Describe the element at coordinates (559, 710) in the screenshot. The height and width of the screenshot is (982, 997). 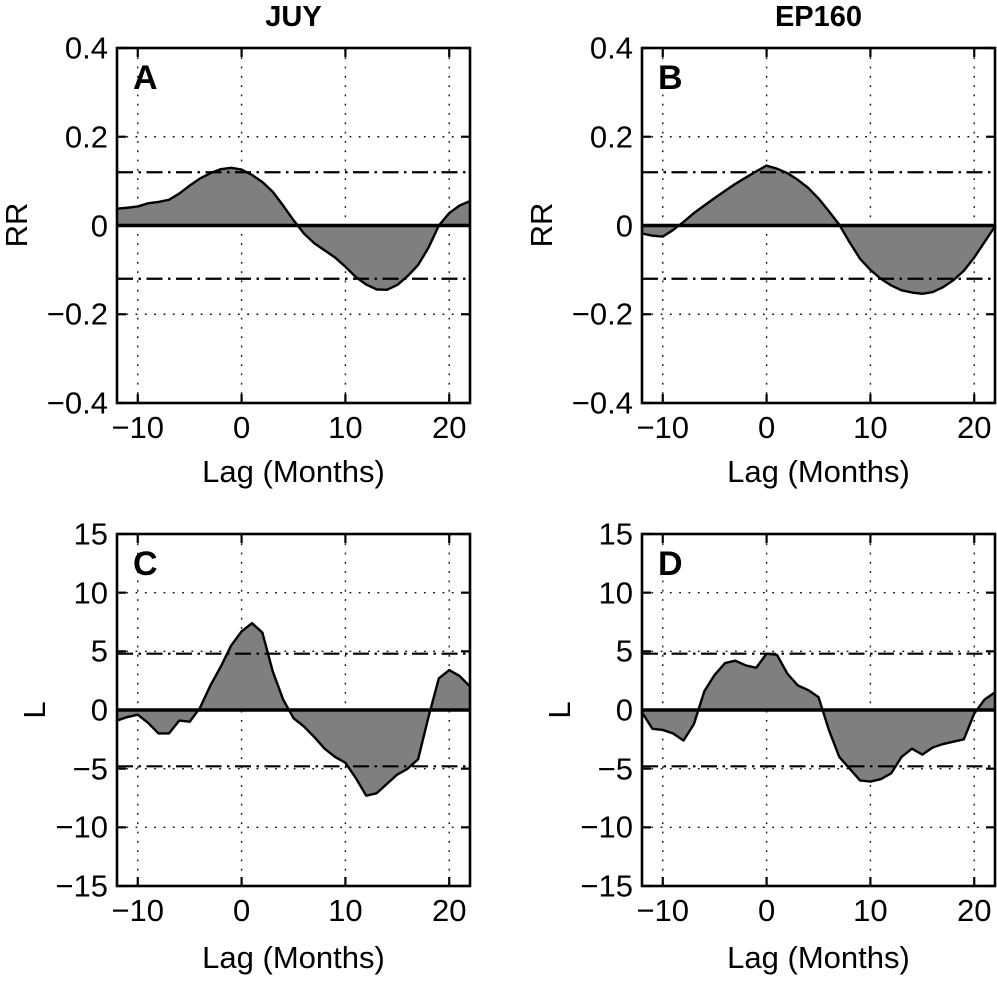
I see `panel-d-ylabel: L` at that location.